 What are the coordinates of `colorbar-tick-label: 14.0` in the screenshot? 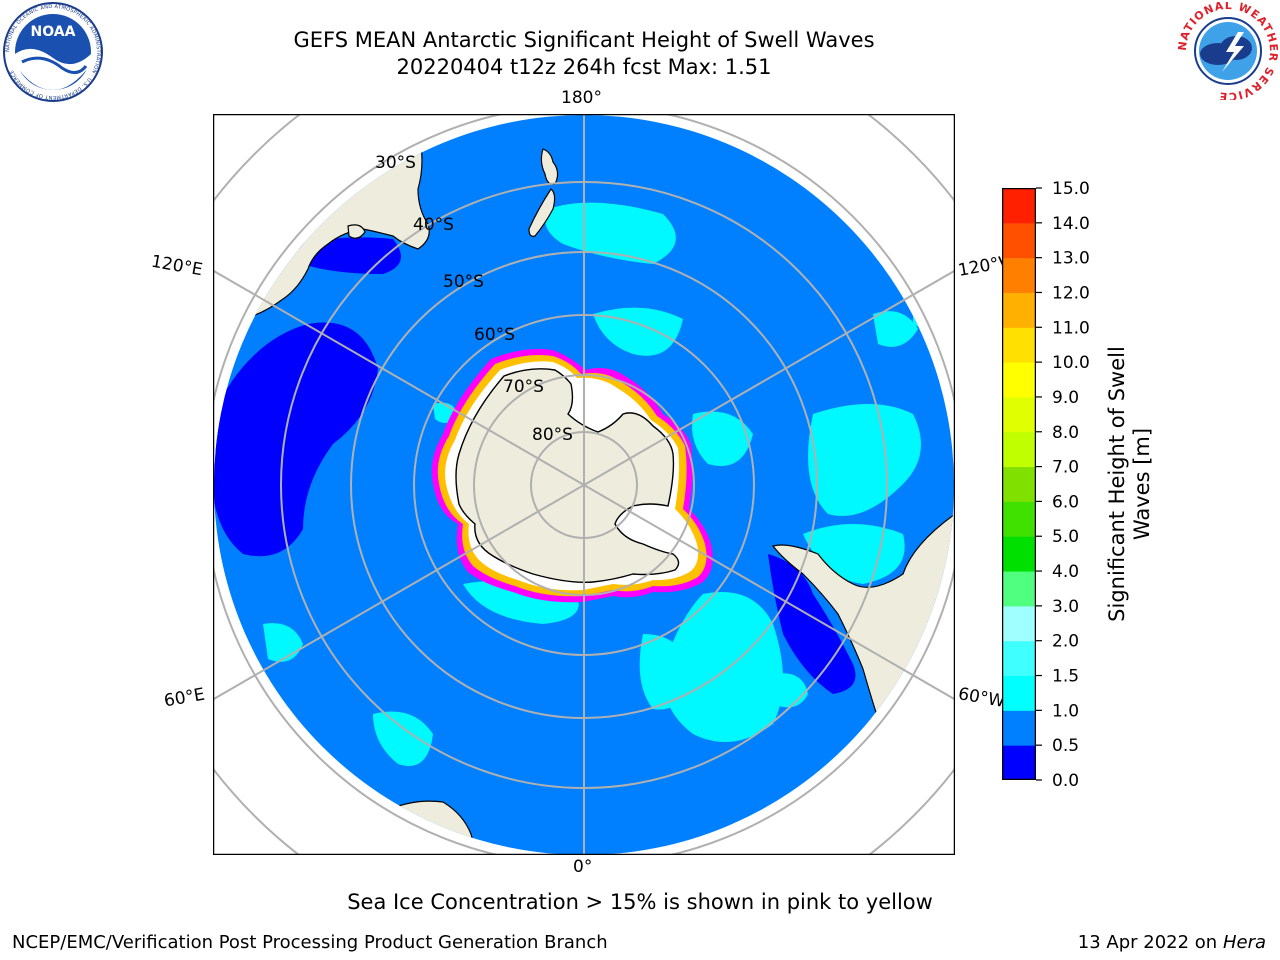 It's located at (1071, 224).